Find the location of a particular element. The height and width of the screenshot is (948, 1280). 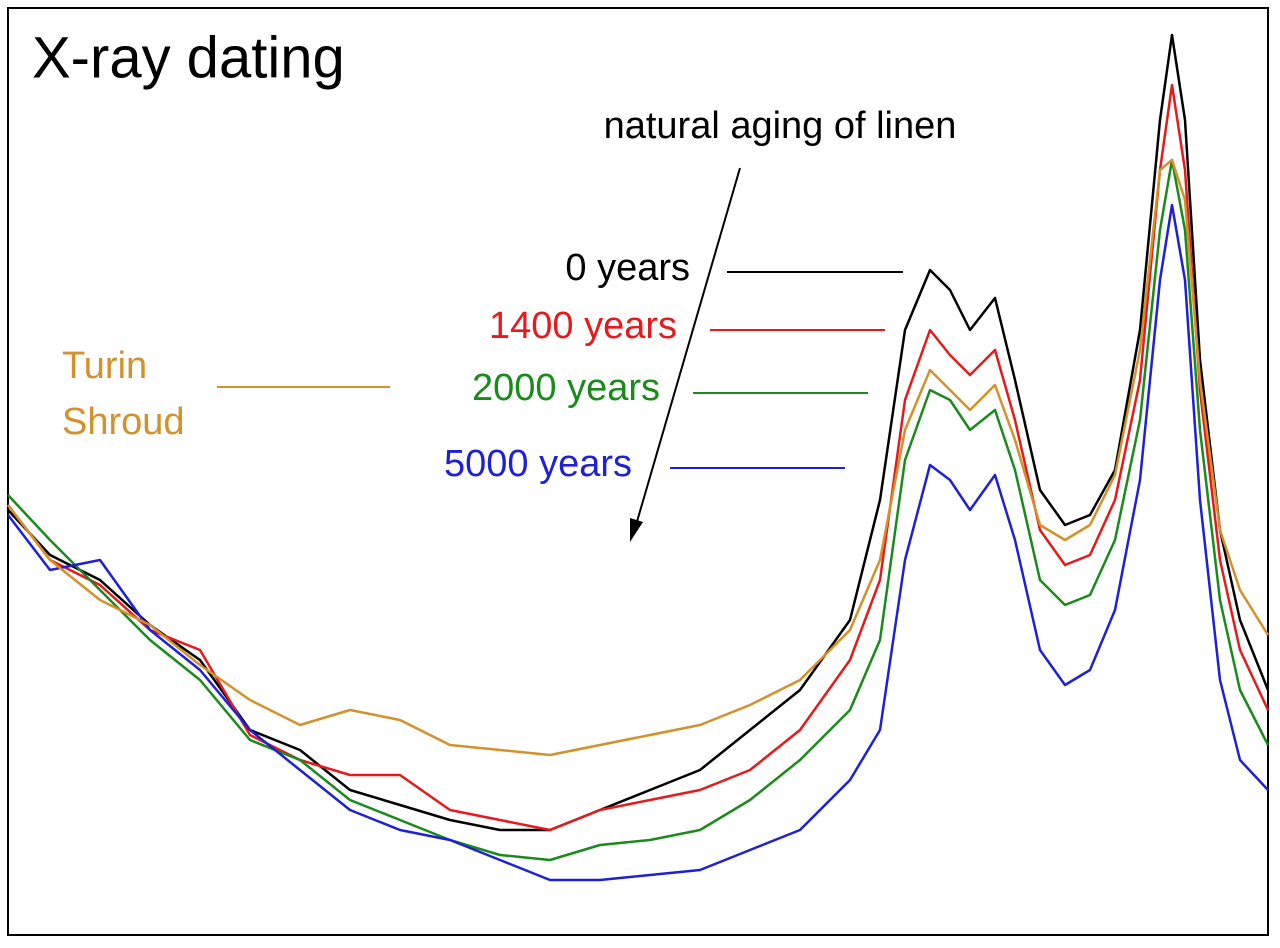

legend-label: 0 years is located at coordinates (627, 268).